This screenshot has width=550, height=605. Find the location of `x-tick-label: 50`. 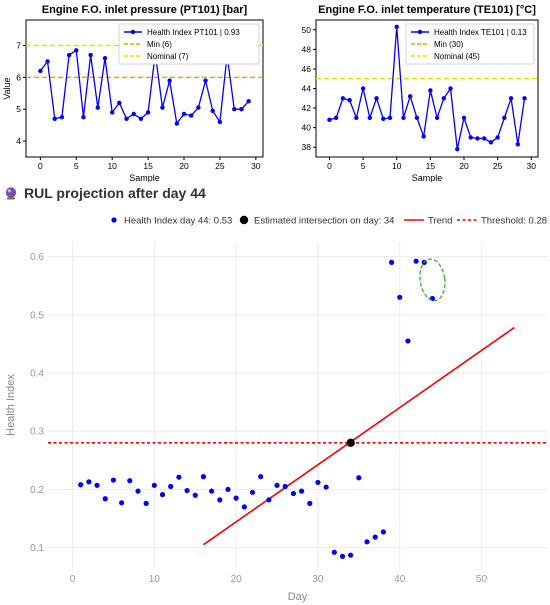

x-tick-label: 50 is located at coordinates (482, 579).